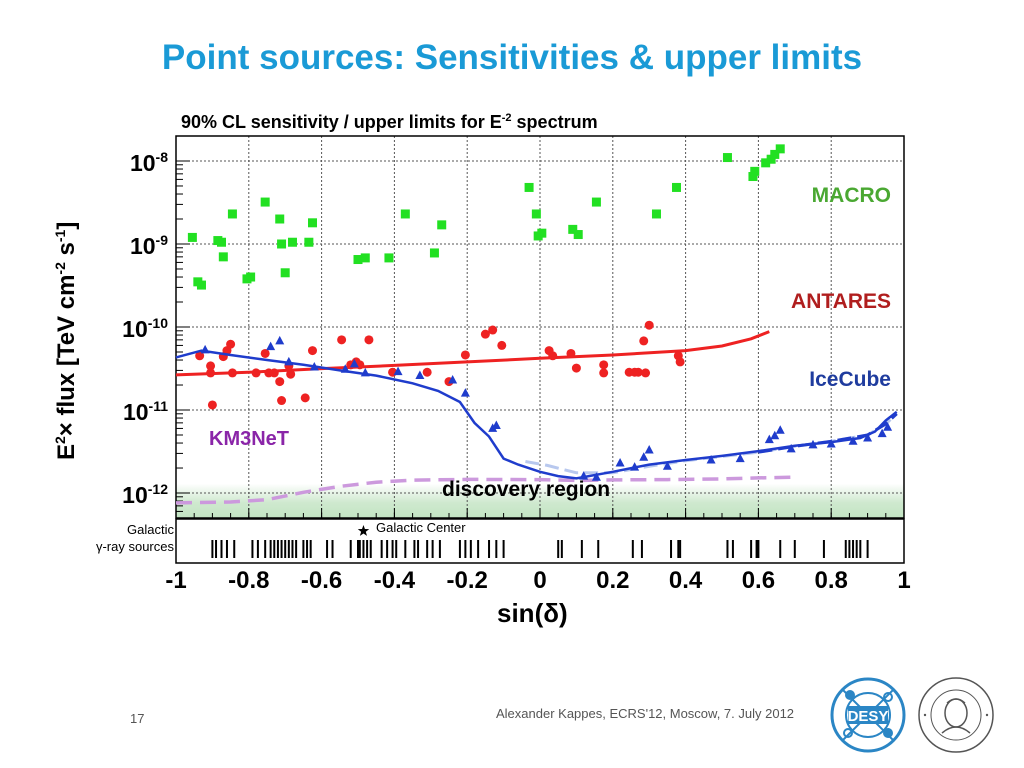 The width and height of the screenshot is (1024, 768). Describe the element at coordinates (956, 701) in the screenshot. I see `seal-portrait-hair` at that location.